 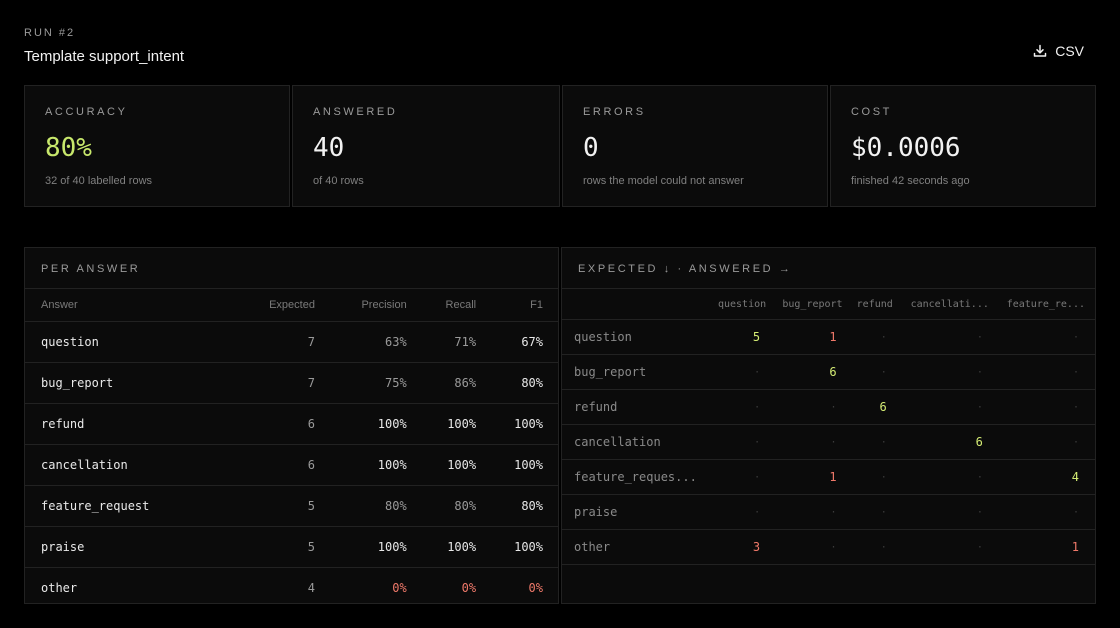 I want to click on matrix-row: cancellation · · · 6 ·, so click(x=828, y=442).